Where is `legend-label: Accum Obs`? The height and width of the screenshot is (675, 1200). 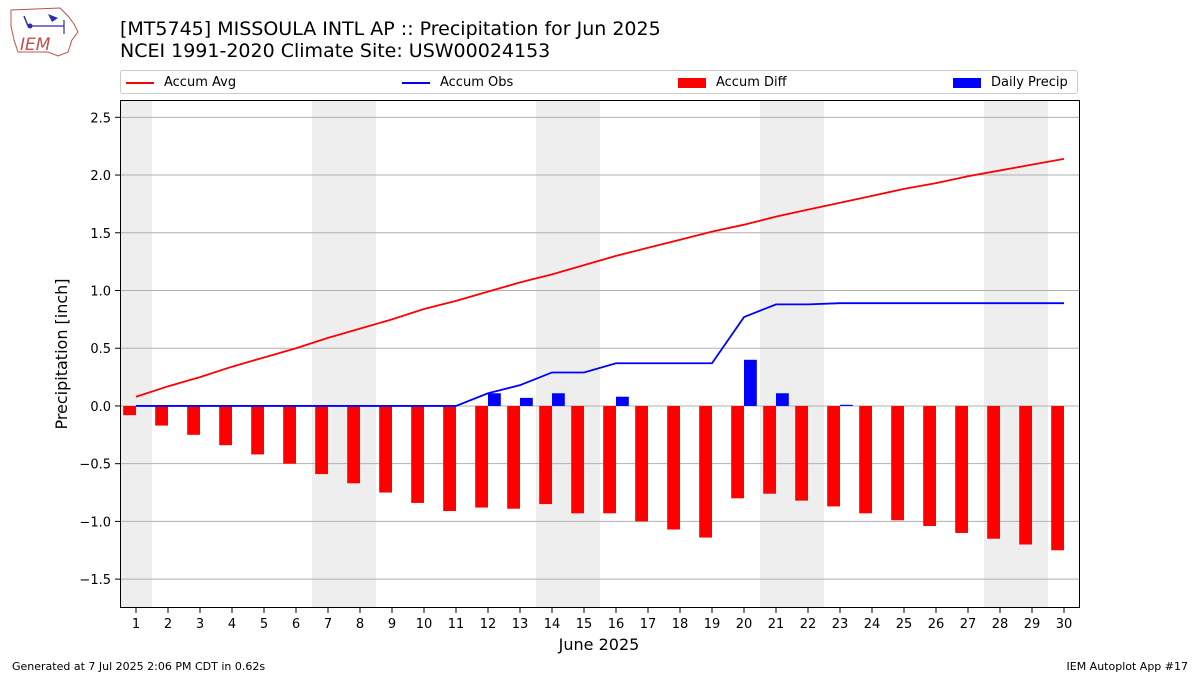 legend-label: Accum Obs is located at coordinates (477, 82).